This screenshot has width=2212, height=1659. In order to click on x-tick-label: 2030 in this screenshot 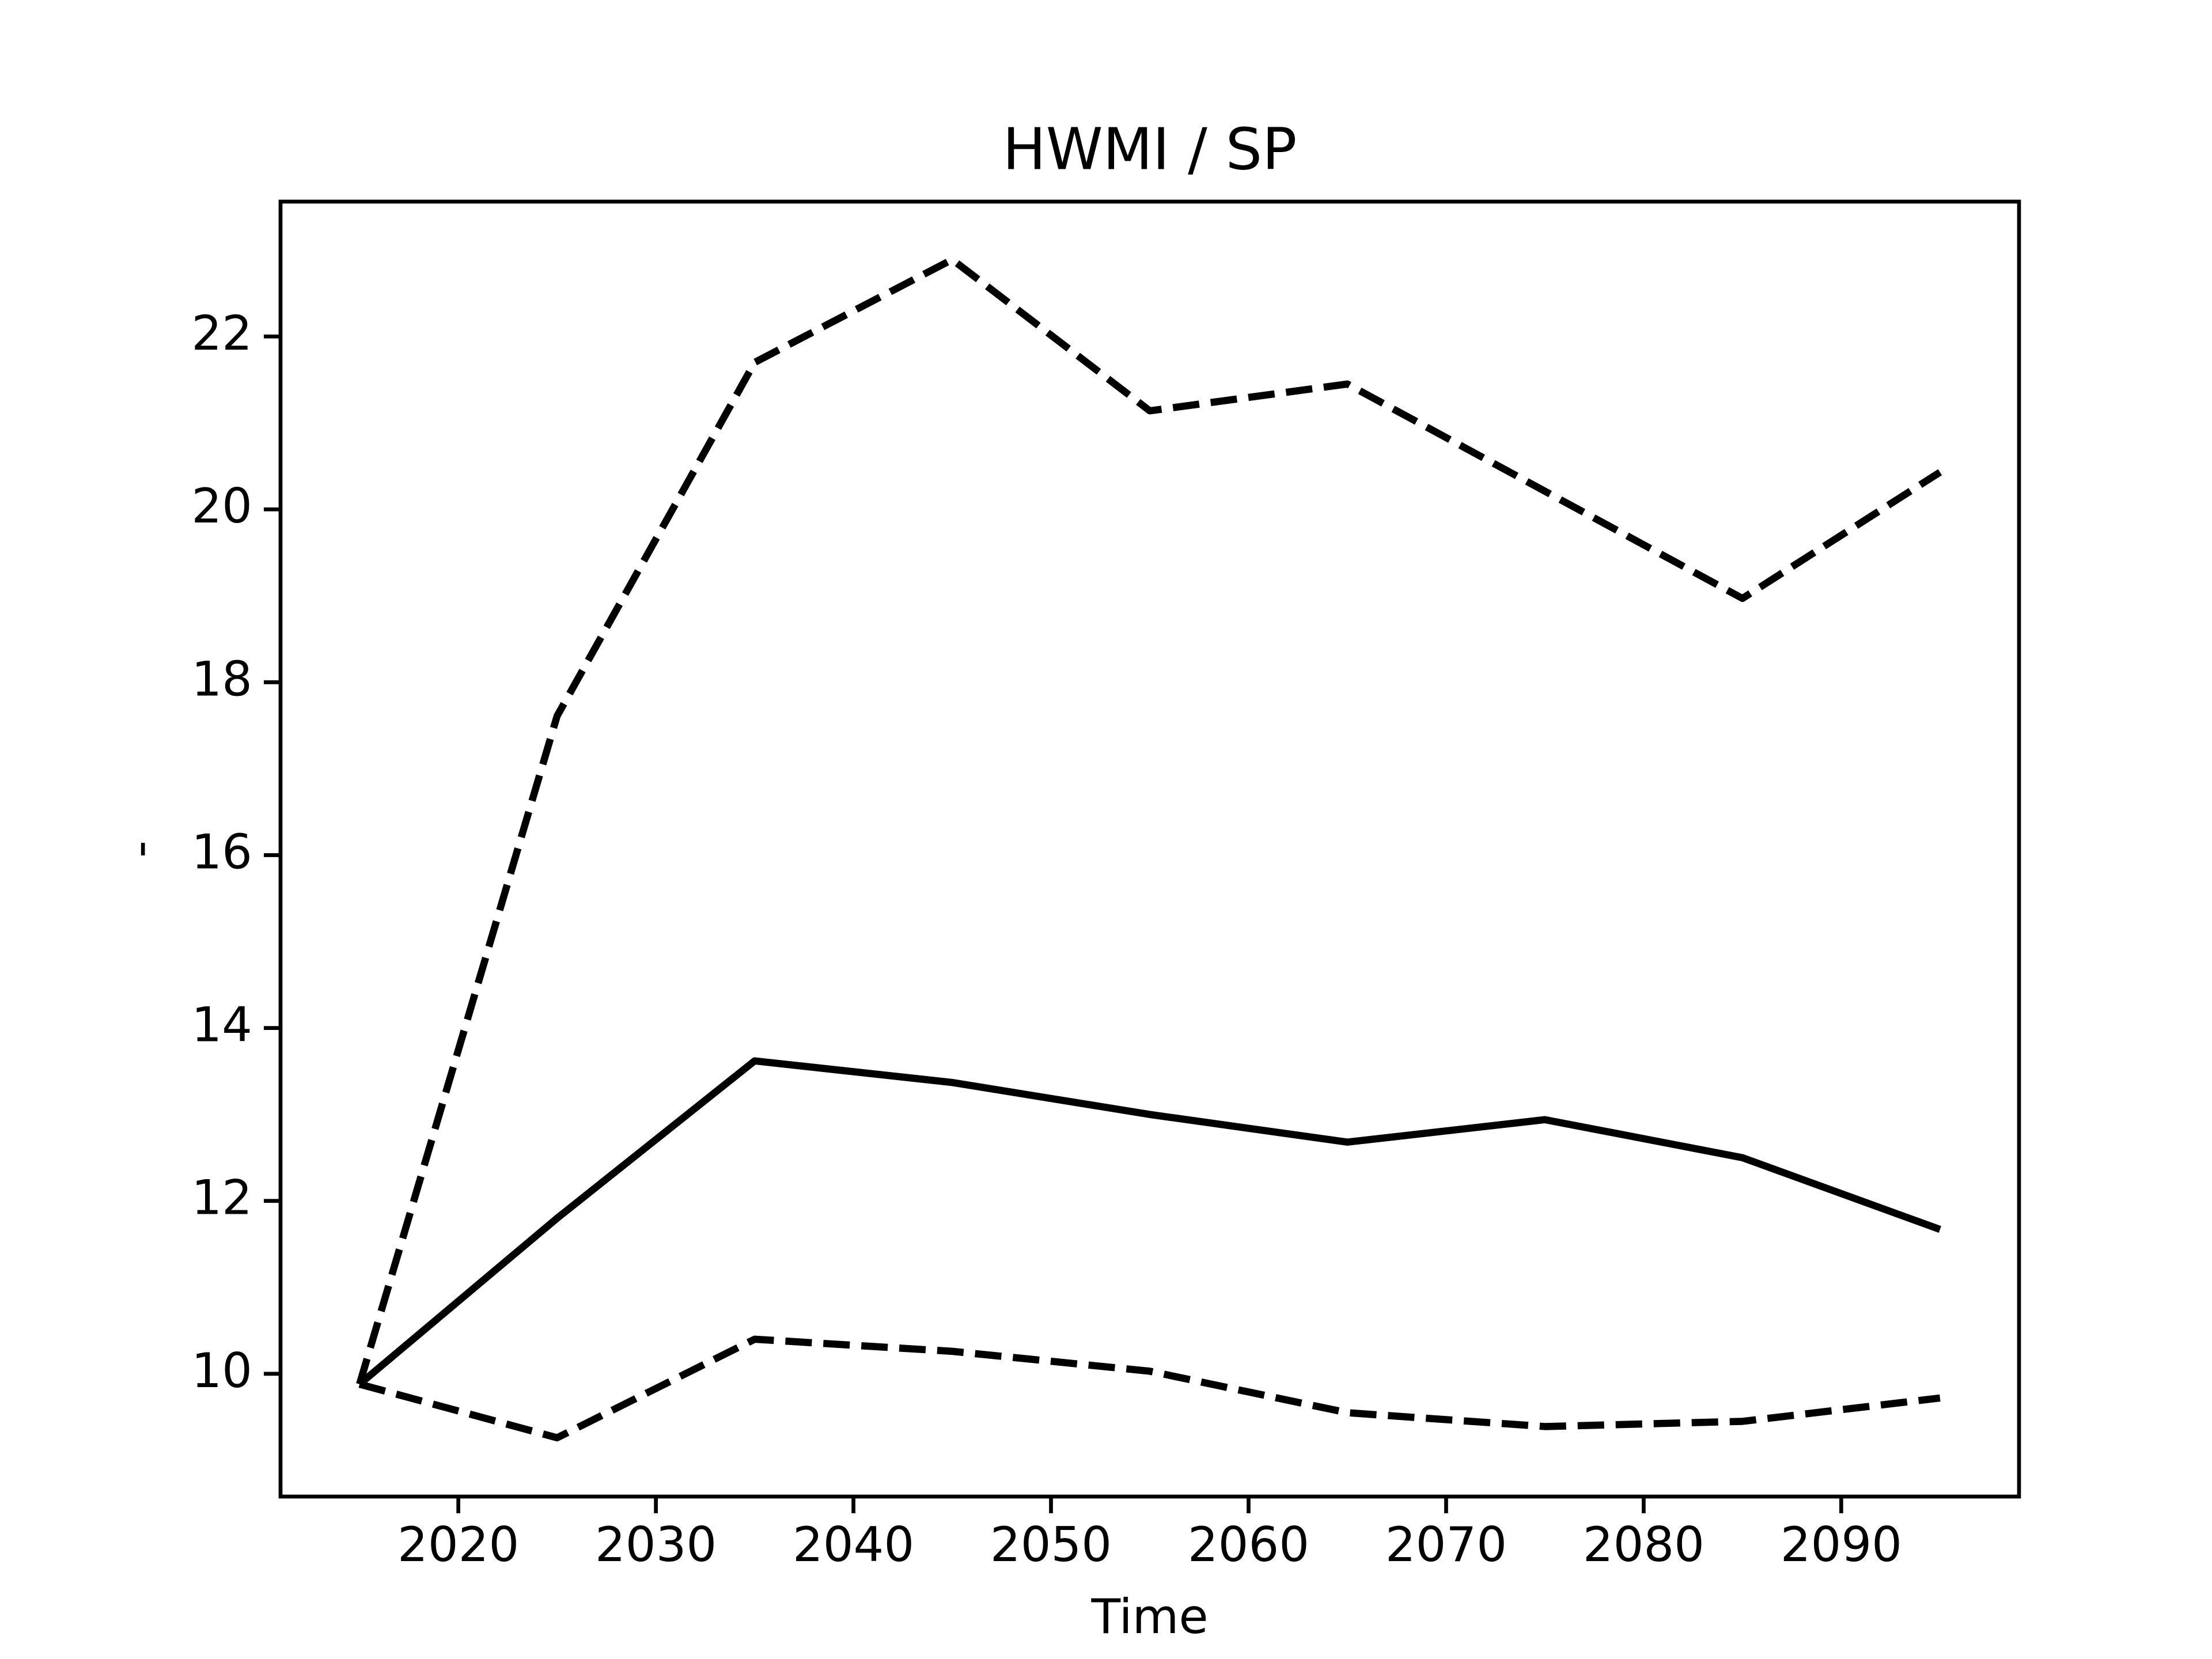, I will do `click(656, 1545)`.